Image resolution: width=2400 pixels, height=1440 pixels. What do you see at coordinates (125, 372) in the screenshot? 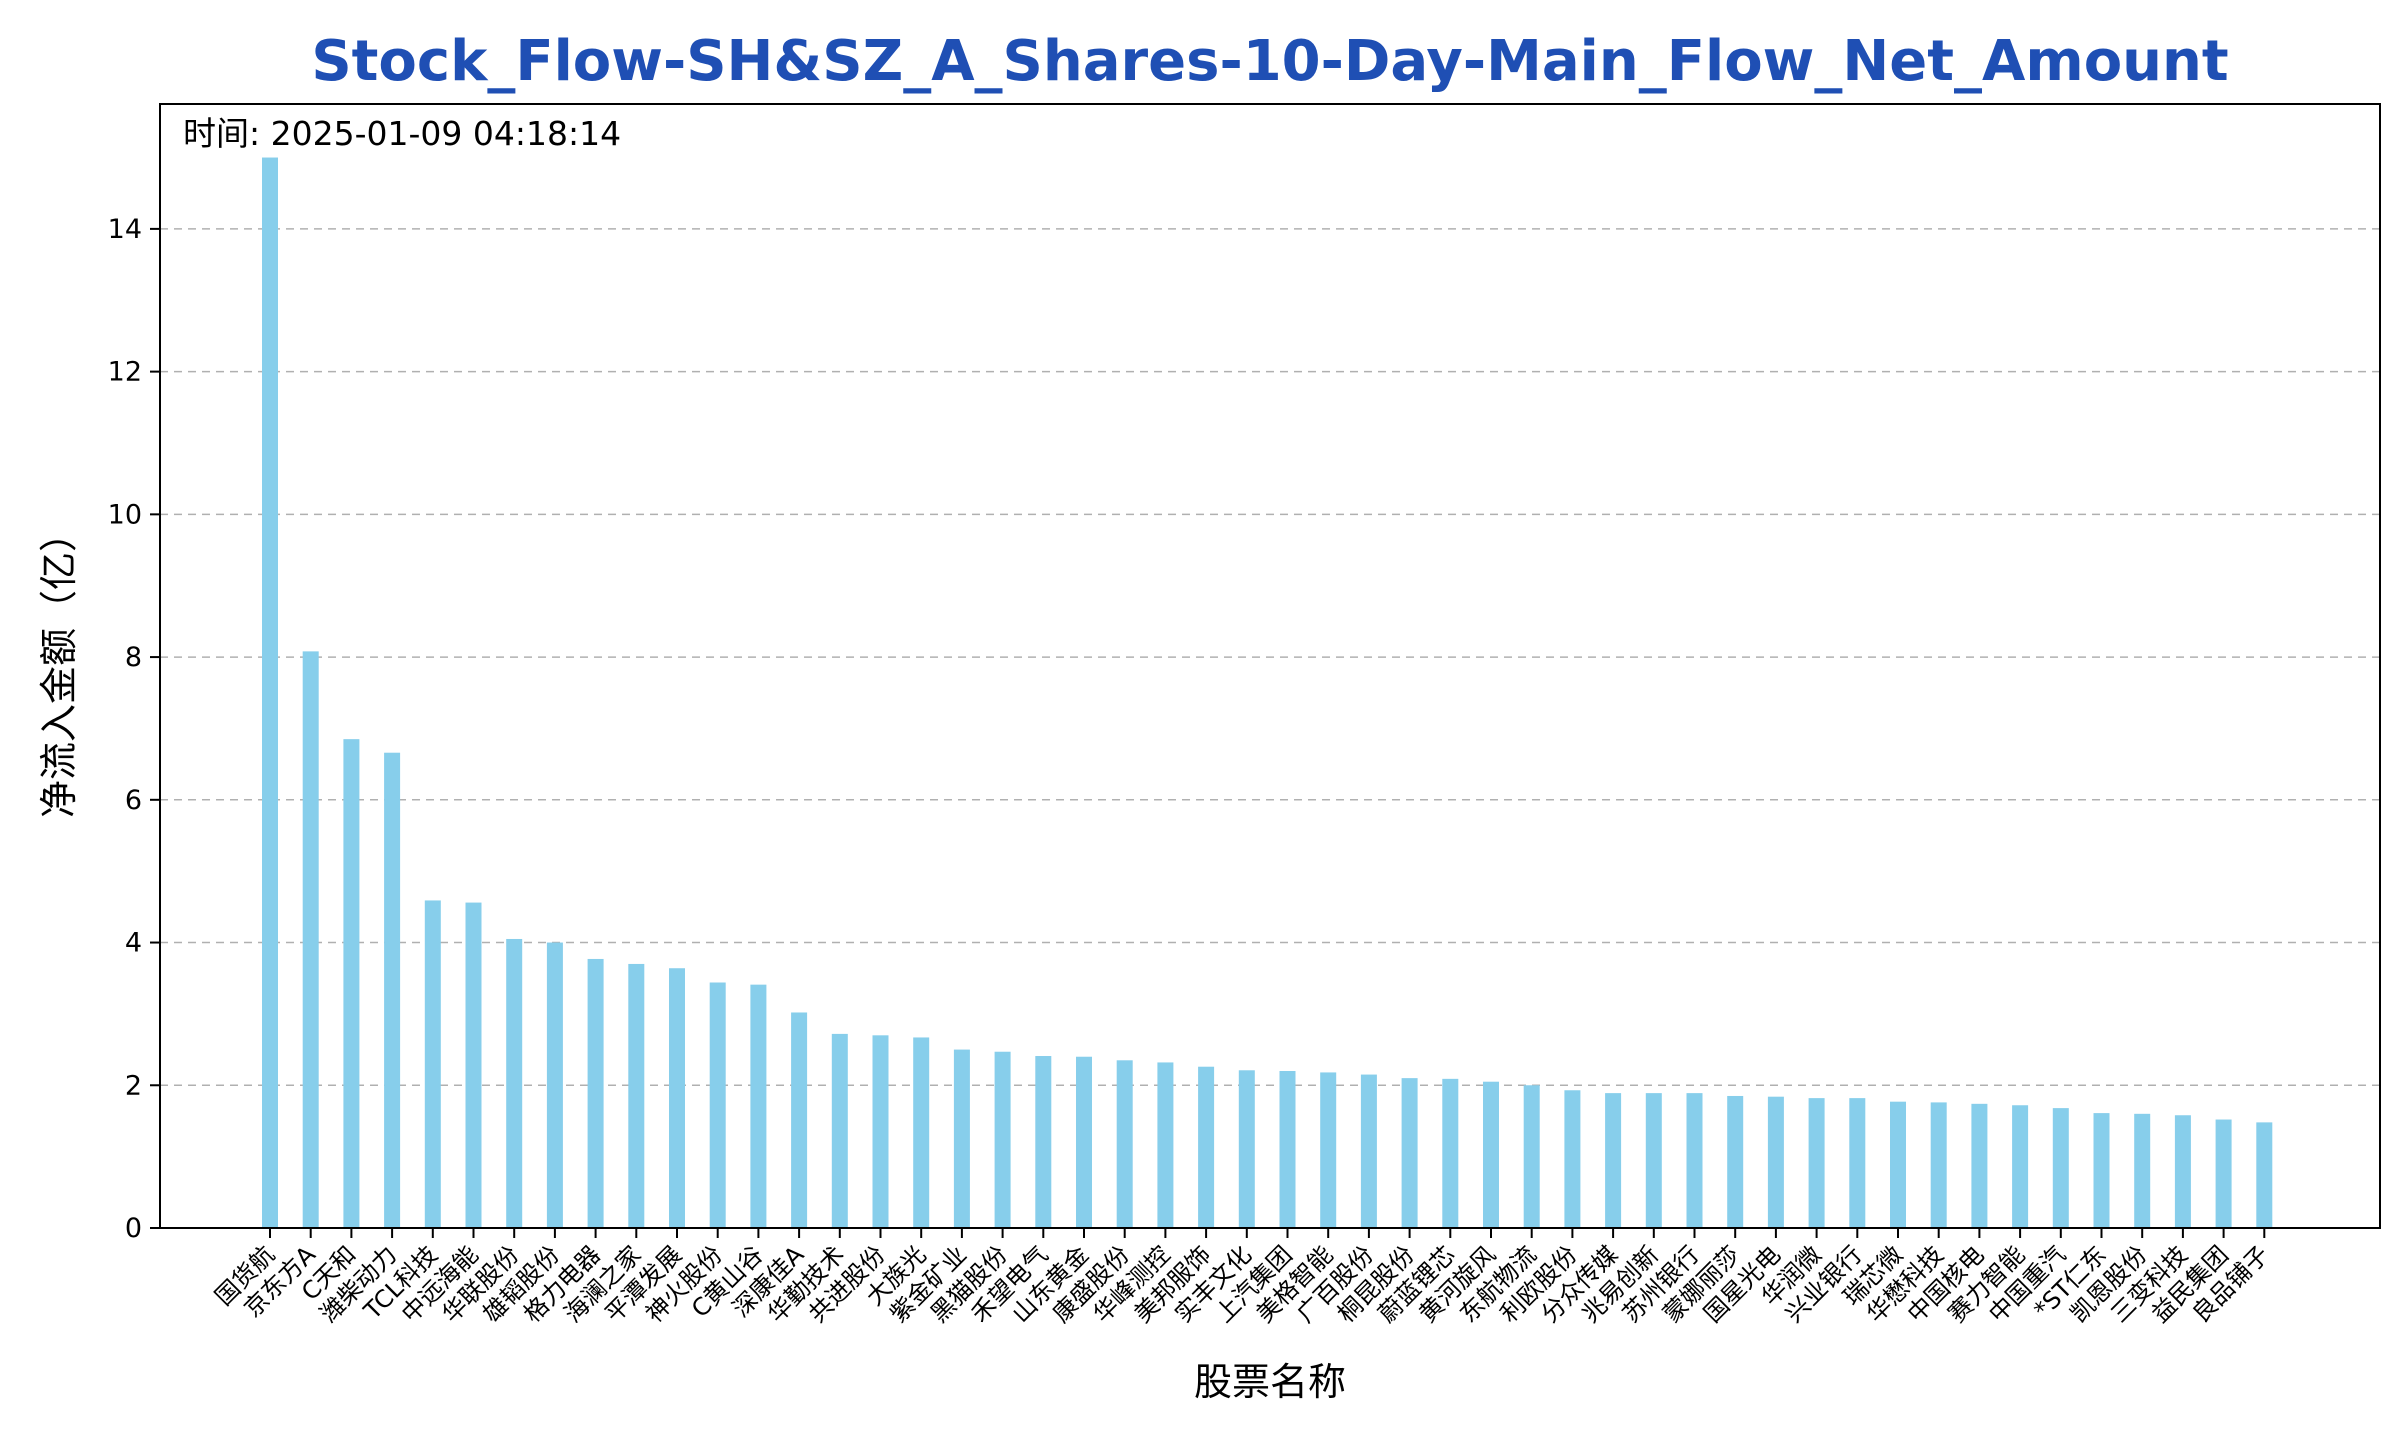
I see `y-tick-label-6: 12` at bounding box center [125, 372].